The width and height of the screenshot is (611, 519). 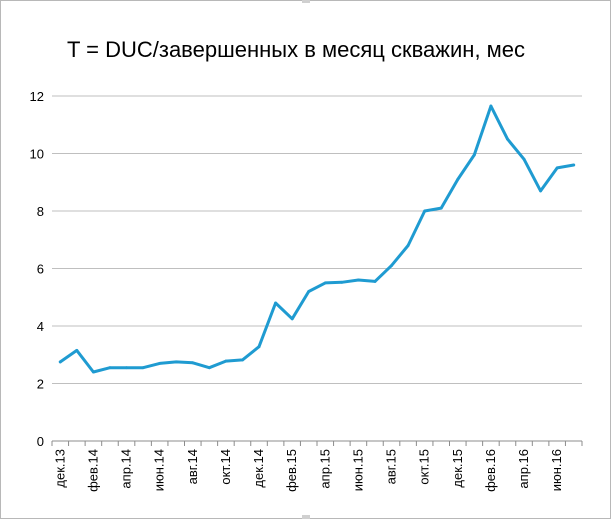 What do you see at coordinates (192, 466) in the screenshot?
I see `x-tick-label: авг.14` at bounding box center [192, 466].